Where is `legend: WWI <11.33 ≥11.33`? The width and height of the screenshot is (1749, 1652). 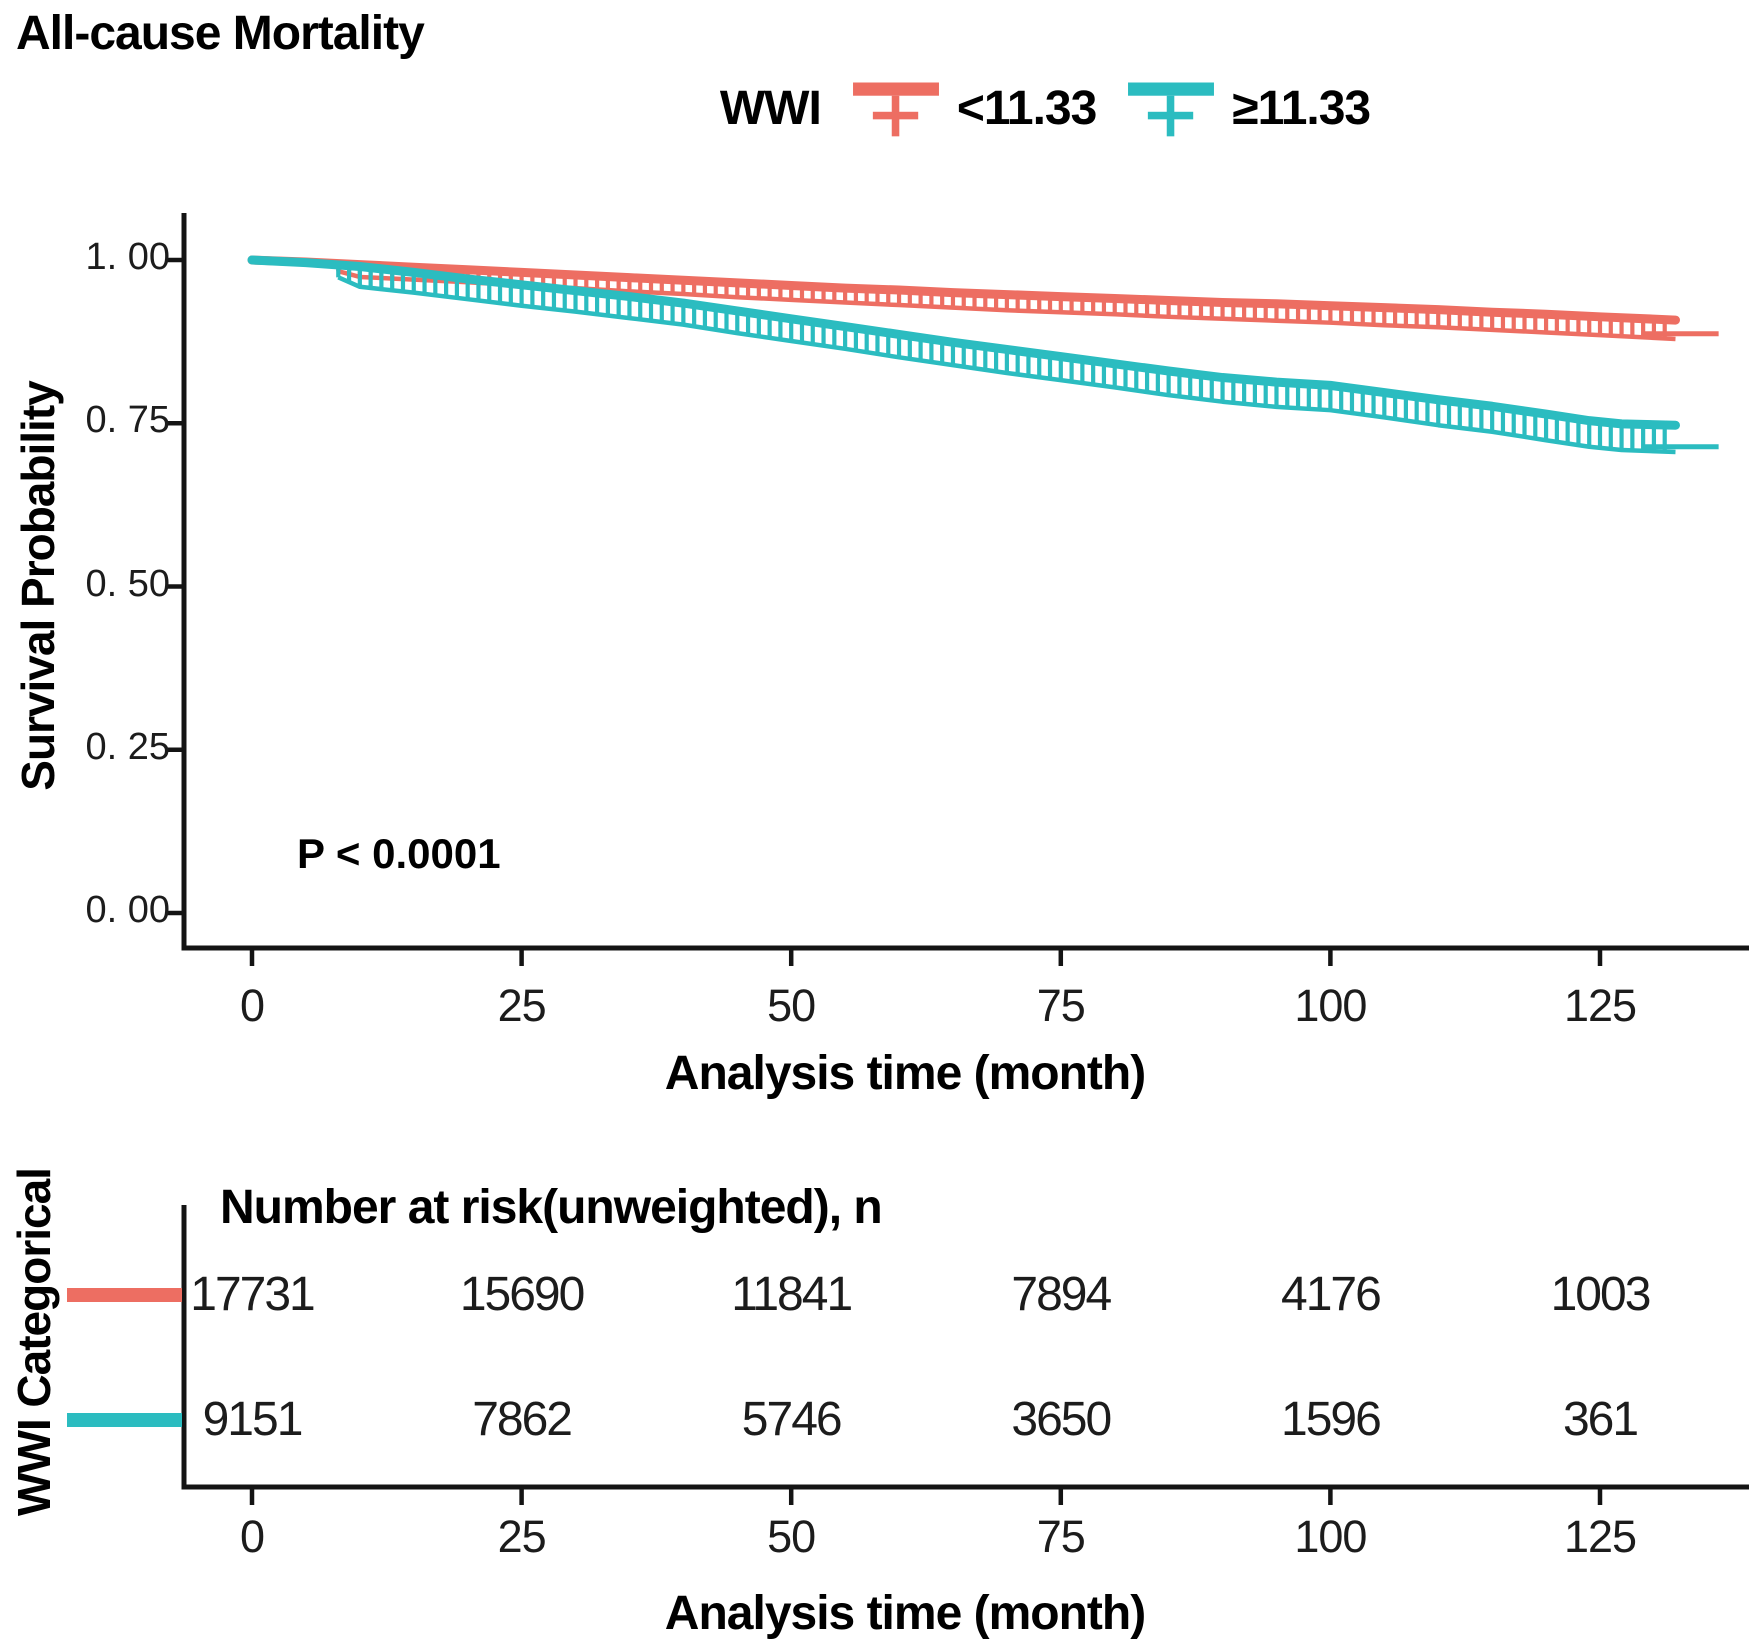
legend: WWI <11.33 ≥11.33 is located at coordinates (1045, 108).